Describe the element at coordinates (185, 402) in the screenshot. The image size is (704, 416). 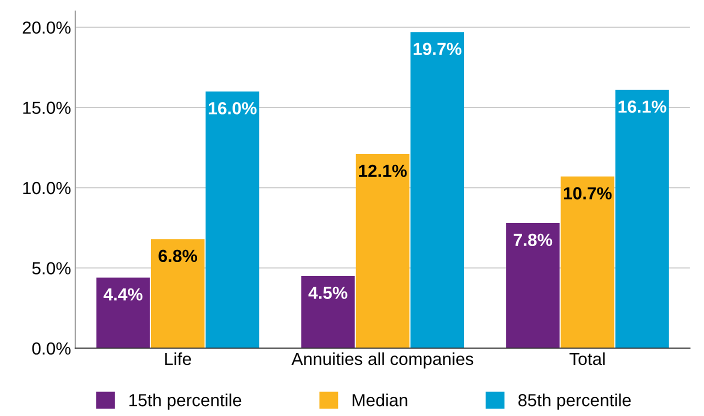
I see `legend-label: 15th percentile` at that location.